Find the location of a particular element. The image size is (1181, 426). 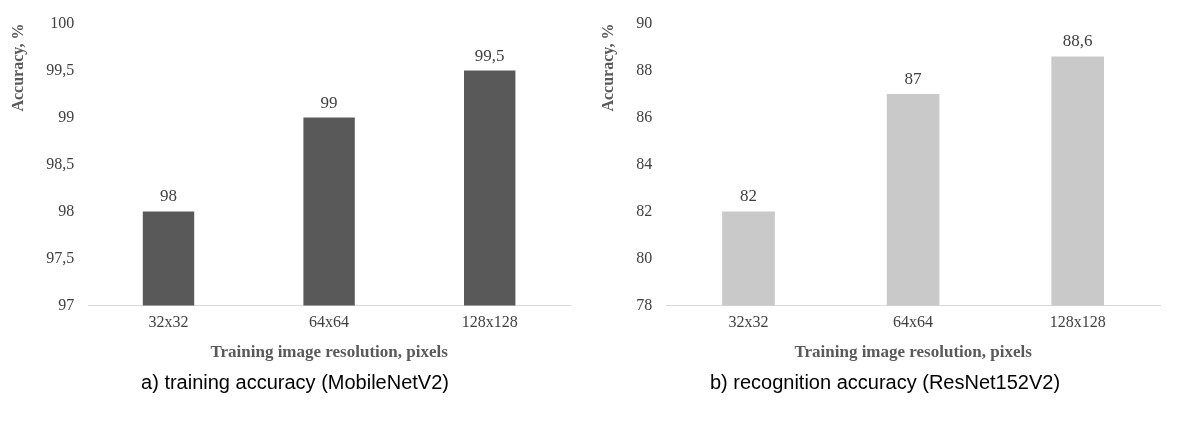

y-tick-label: 80 is located at coordinates (644, 257).